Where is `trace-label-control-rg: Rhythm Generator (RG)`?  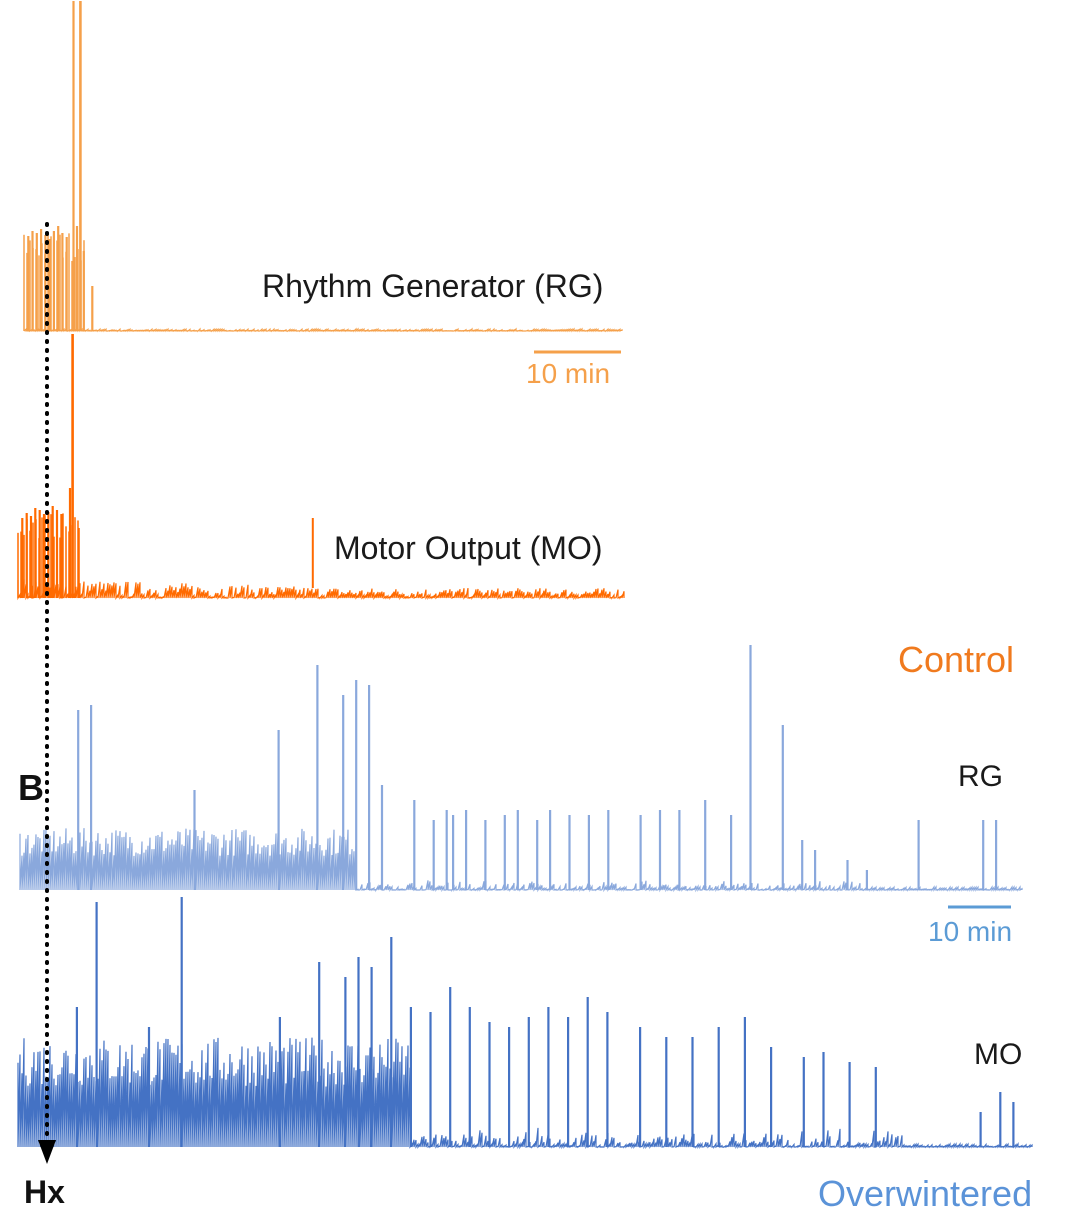
trace-label-control-rg: Rhythm Generator (RG) is located at coordinates (433, 286).